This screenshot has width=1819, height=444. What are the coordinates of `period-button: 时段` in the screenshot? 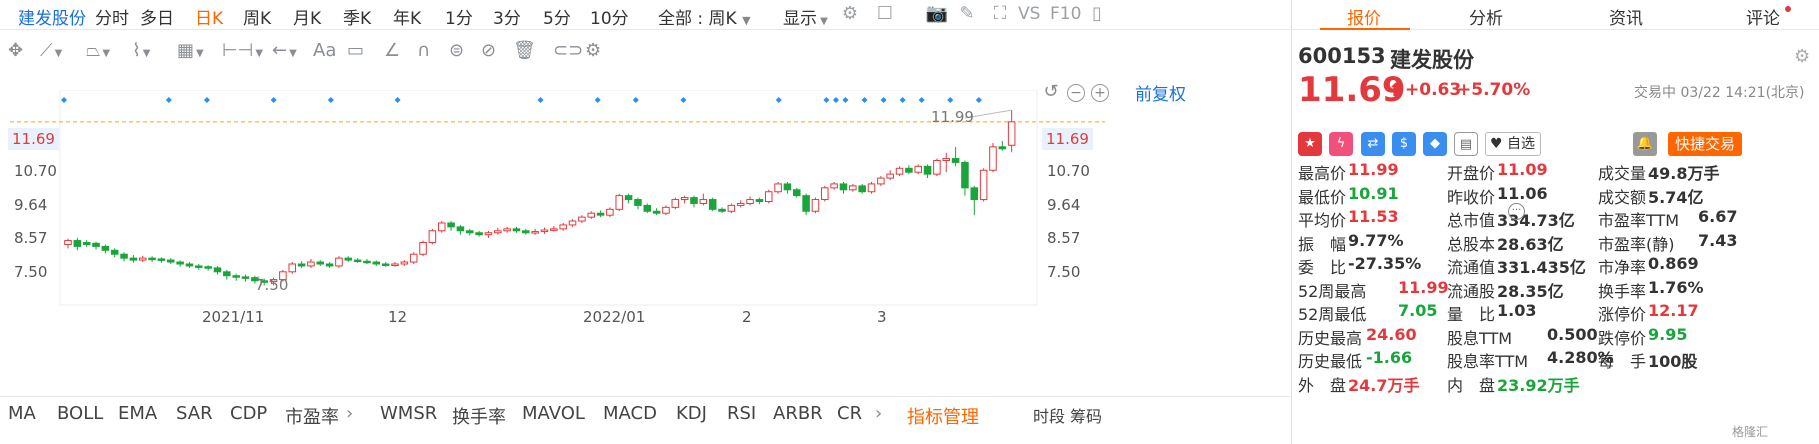 It's located at (1049, 416).